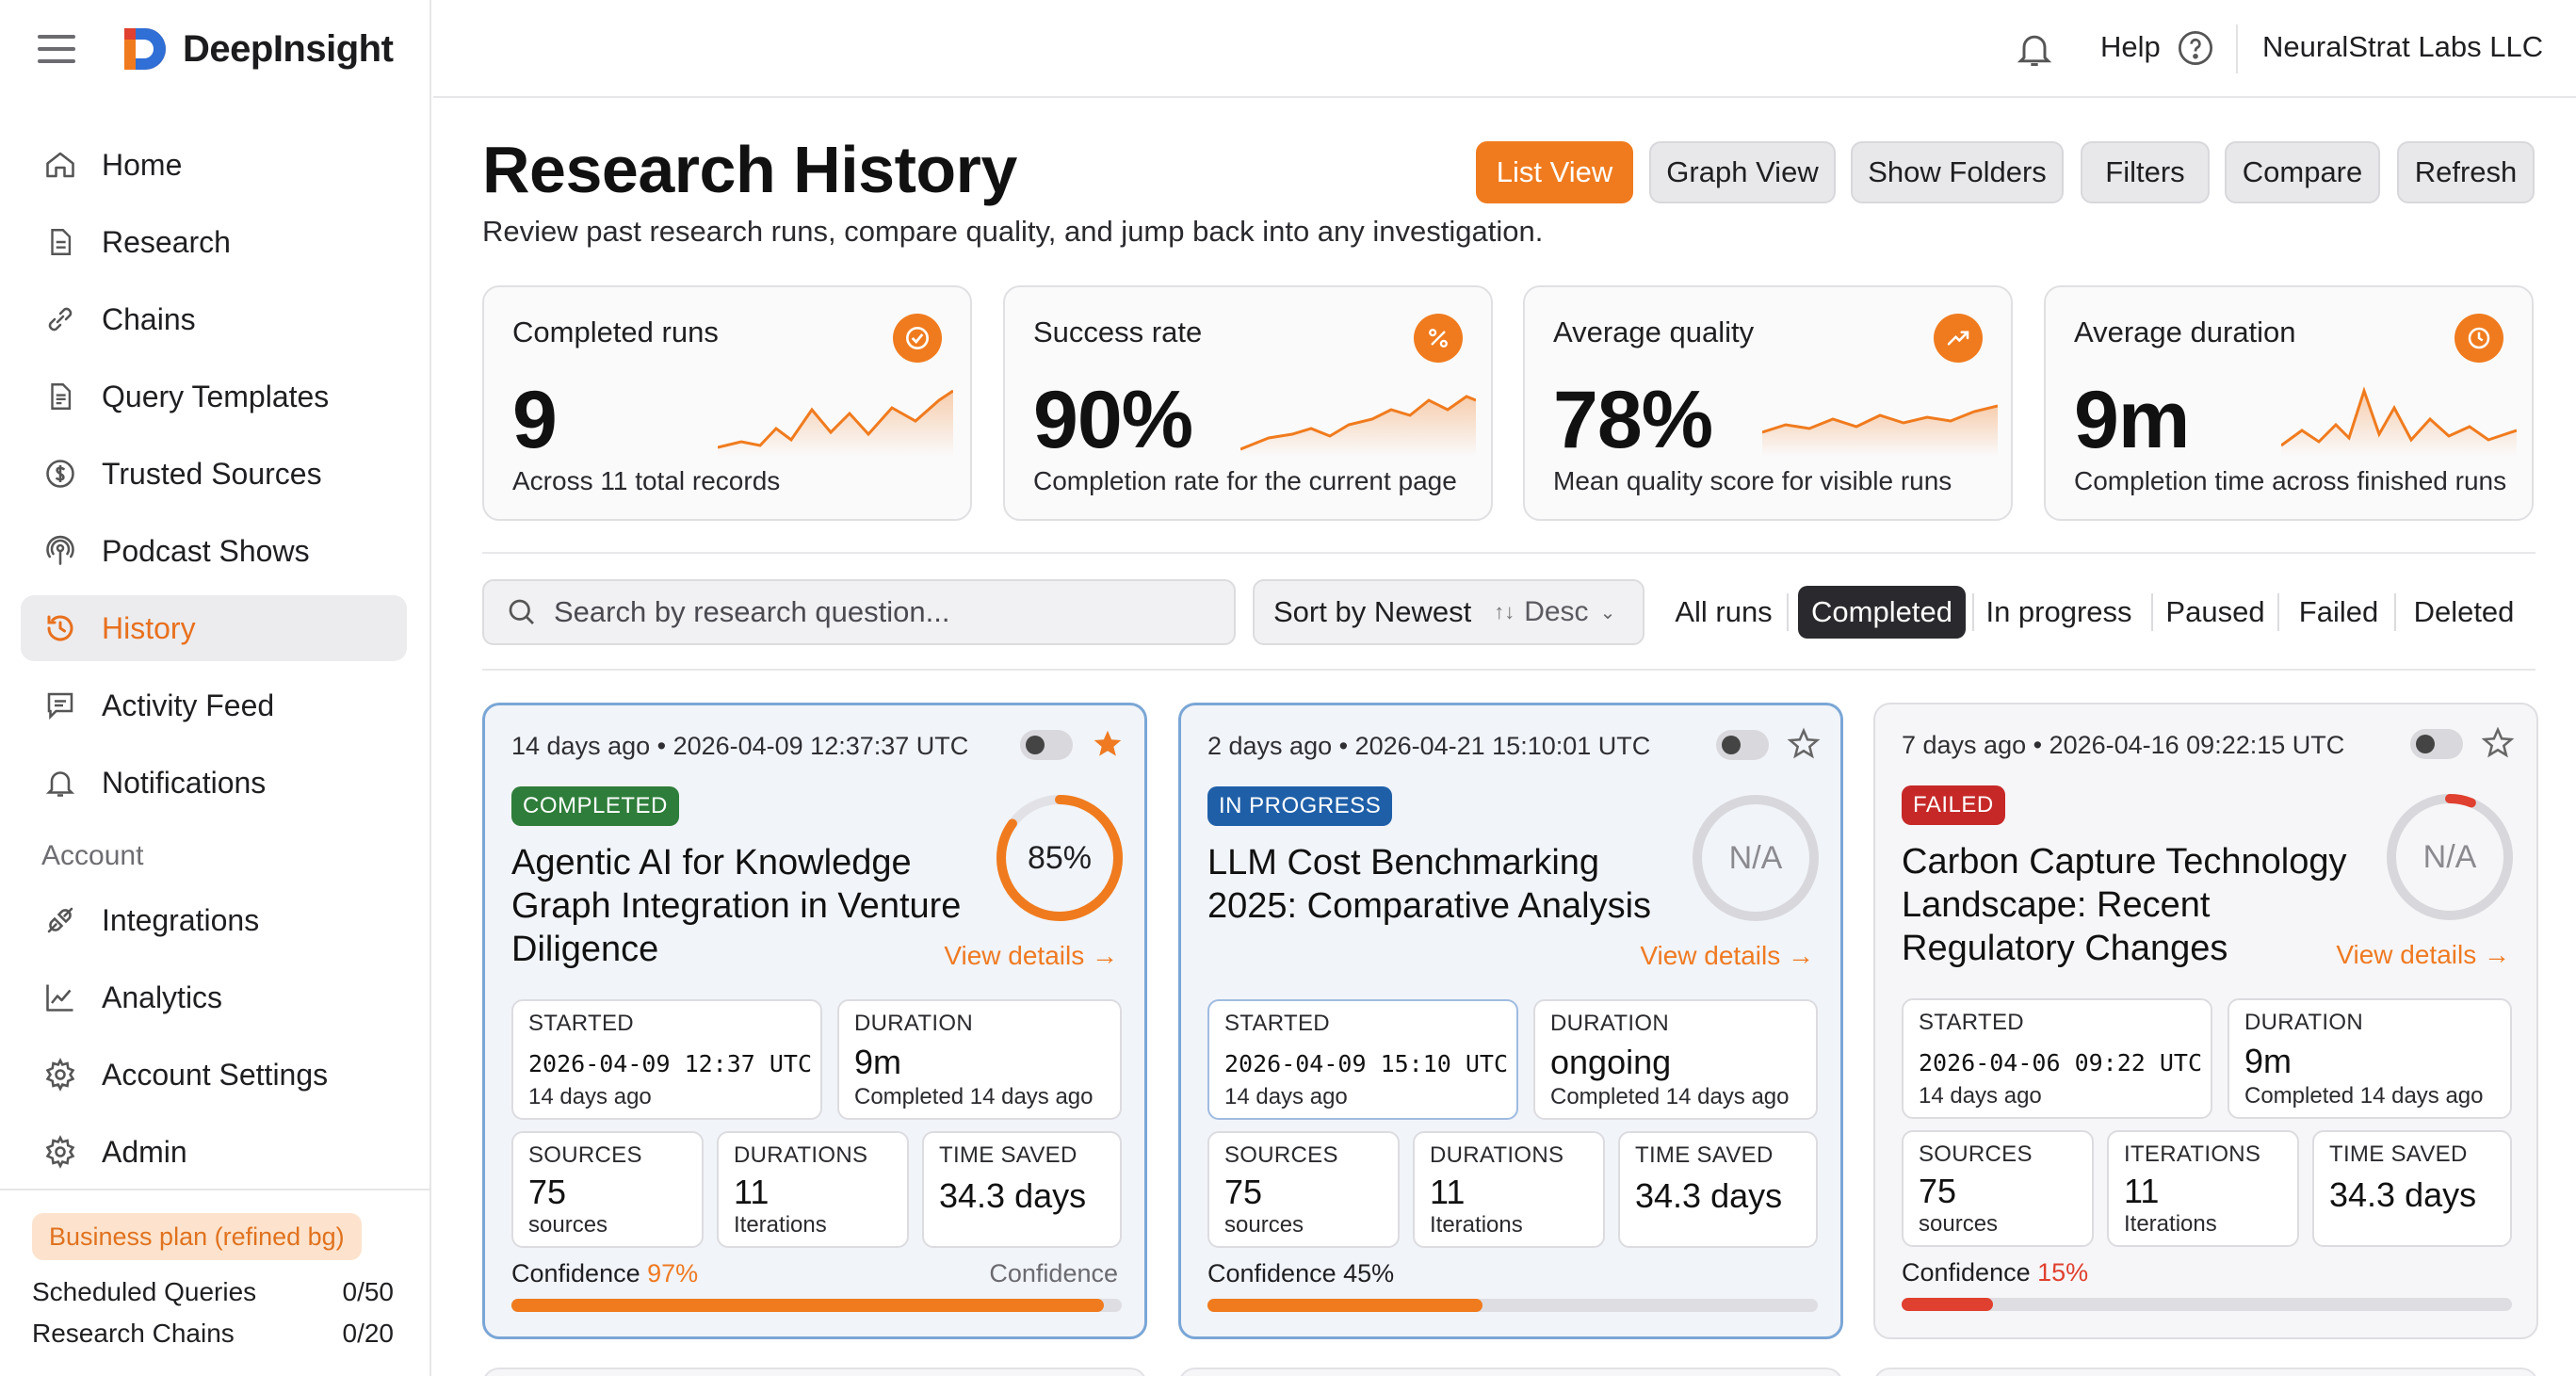 The width and height of the screenshot is (2576, 1376). What do you see at coordinates (2412, 1188) in the screenshot?
I see `time-saved-box: TIME SAVED 34.3 days` at bounding box center [2412, 1188].